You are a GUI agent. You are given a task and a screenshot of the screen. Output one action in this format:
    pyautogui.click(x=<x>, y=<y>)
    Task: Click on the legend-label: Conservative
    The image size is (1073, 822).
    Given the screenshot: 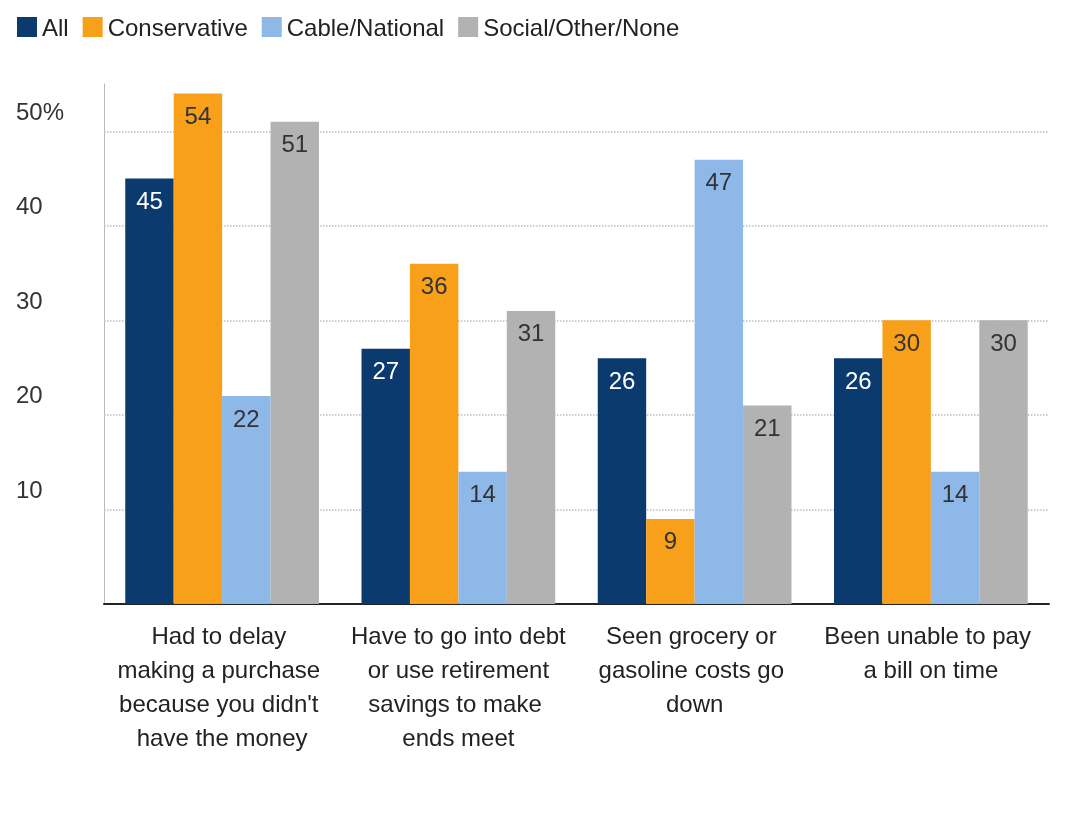 What is the action you would take?
    pyautogui.click(x=177, y=27)
    